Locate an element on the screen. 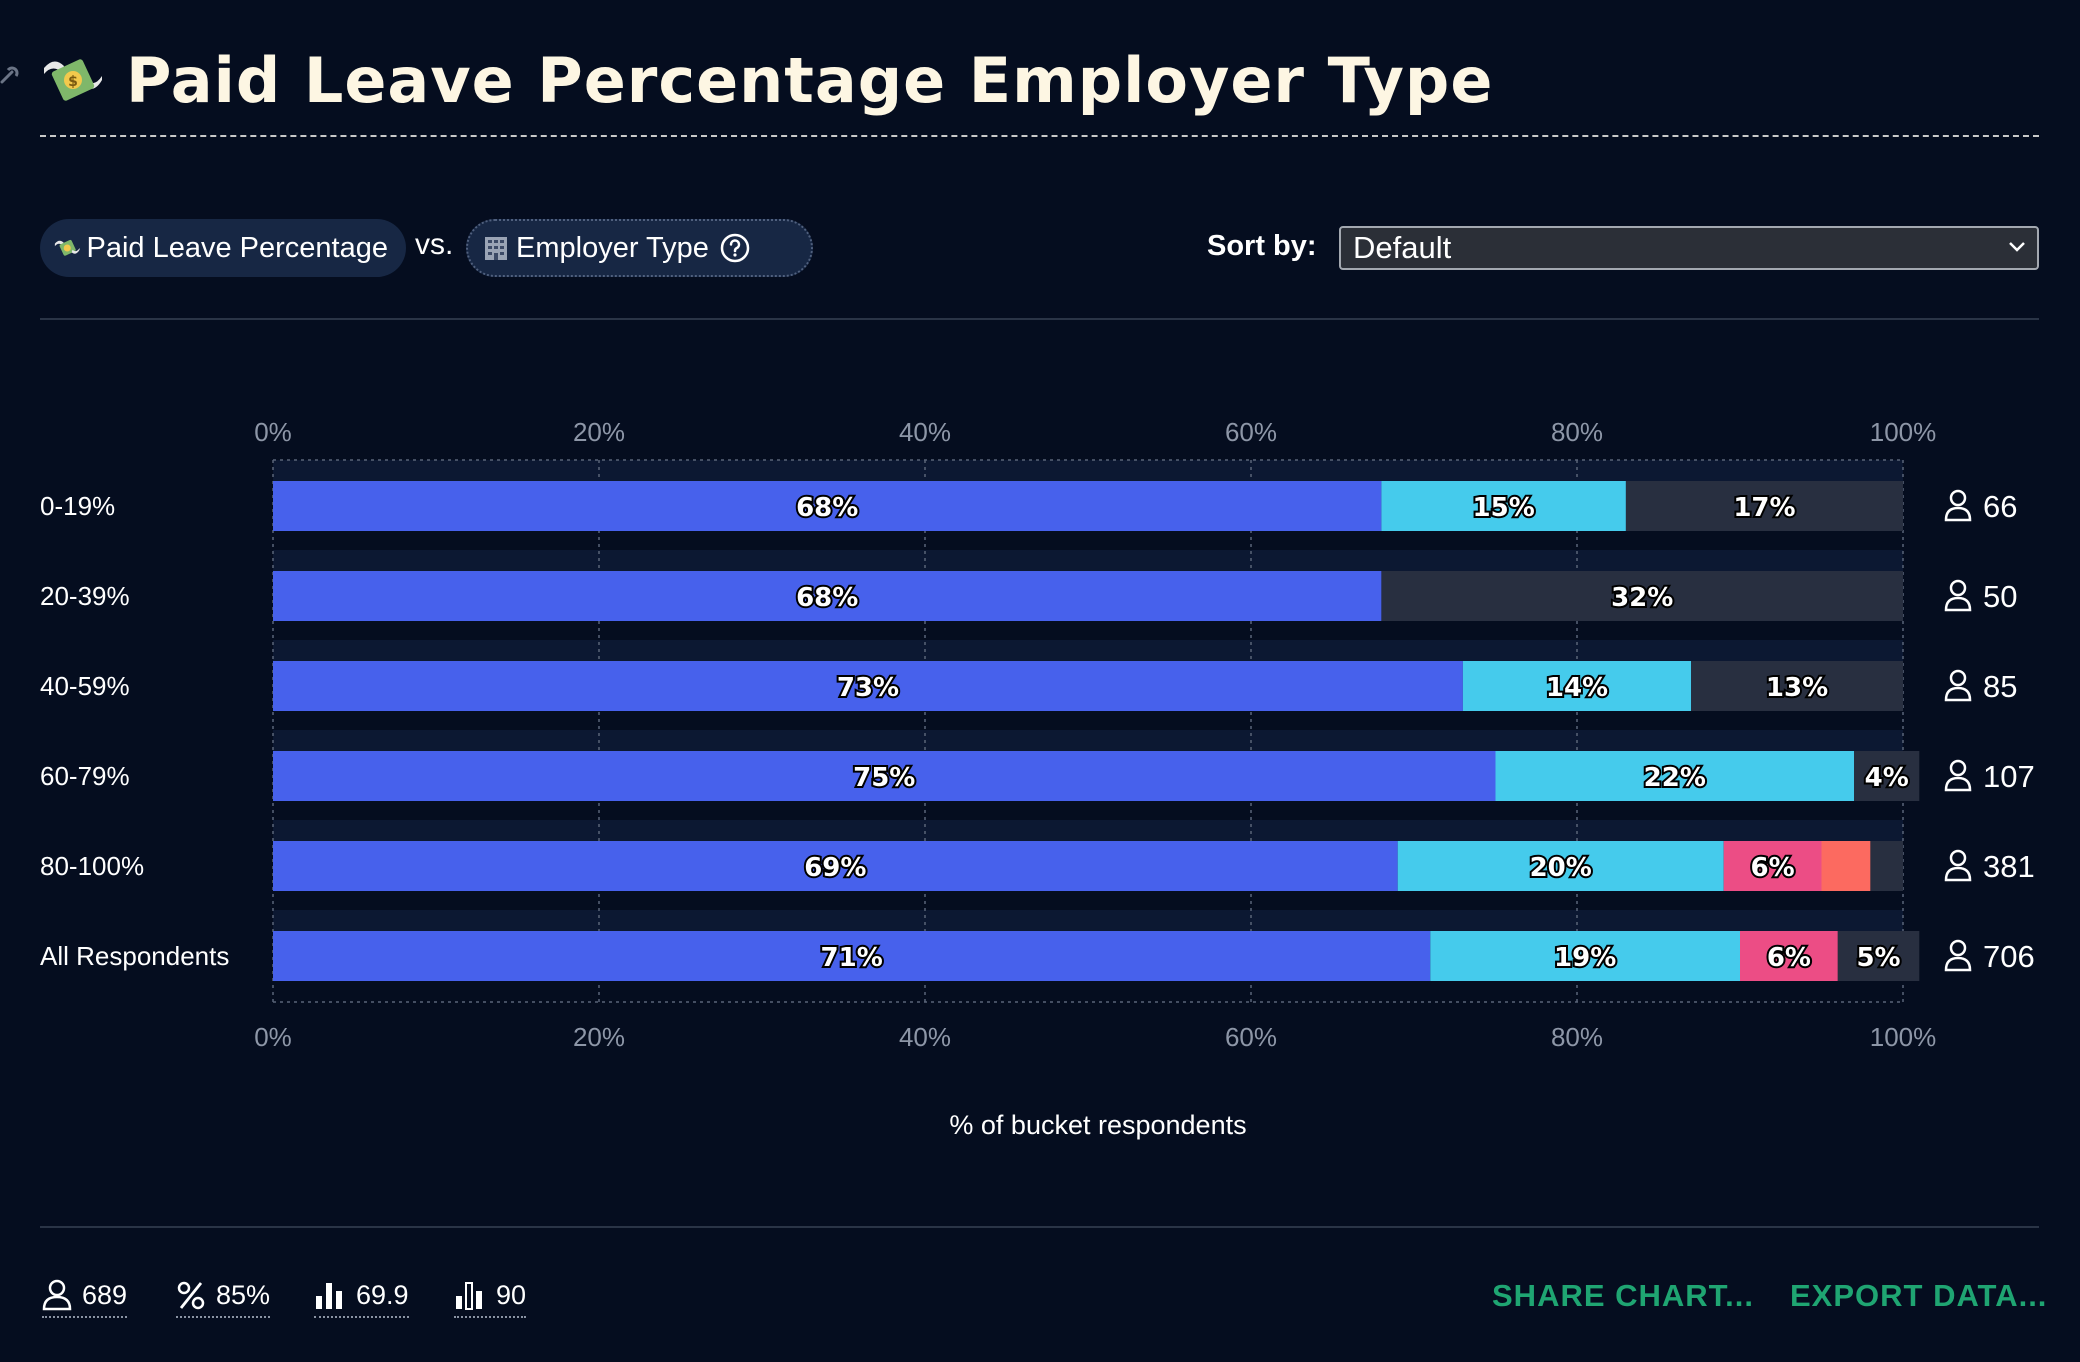 The width and height of the screenshot is (2080, 1362). title-divider is located at coordinates (1039, 136).